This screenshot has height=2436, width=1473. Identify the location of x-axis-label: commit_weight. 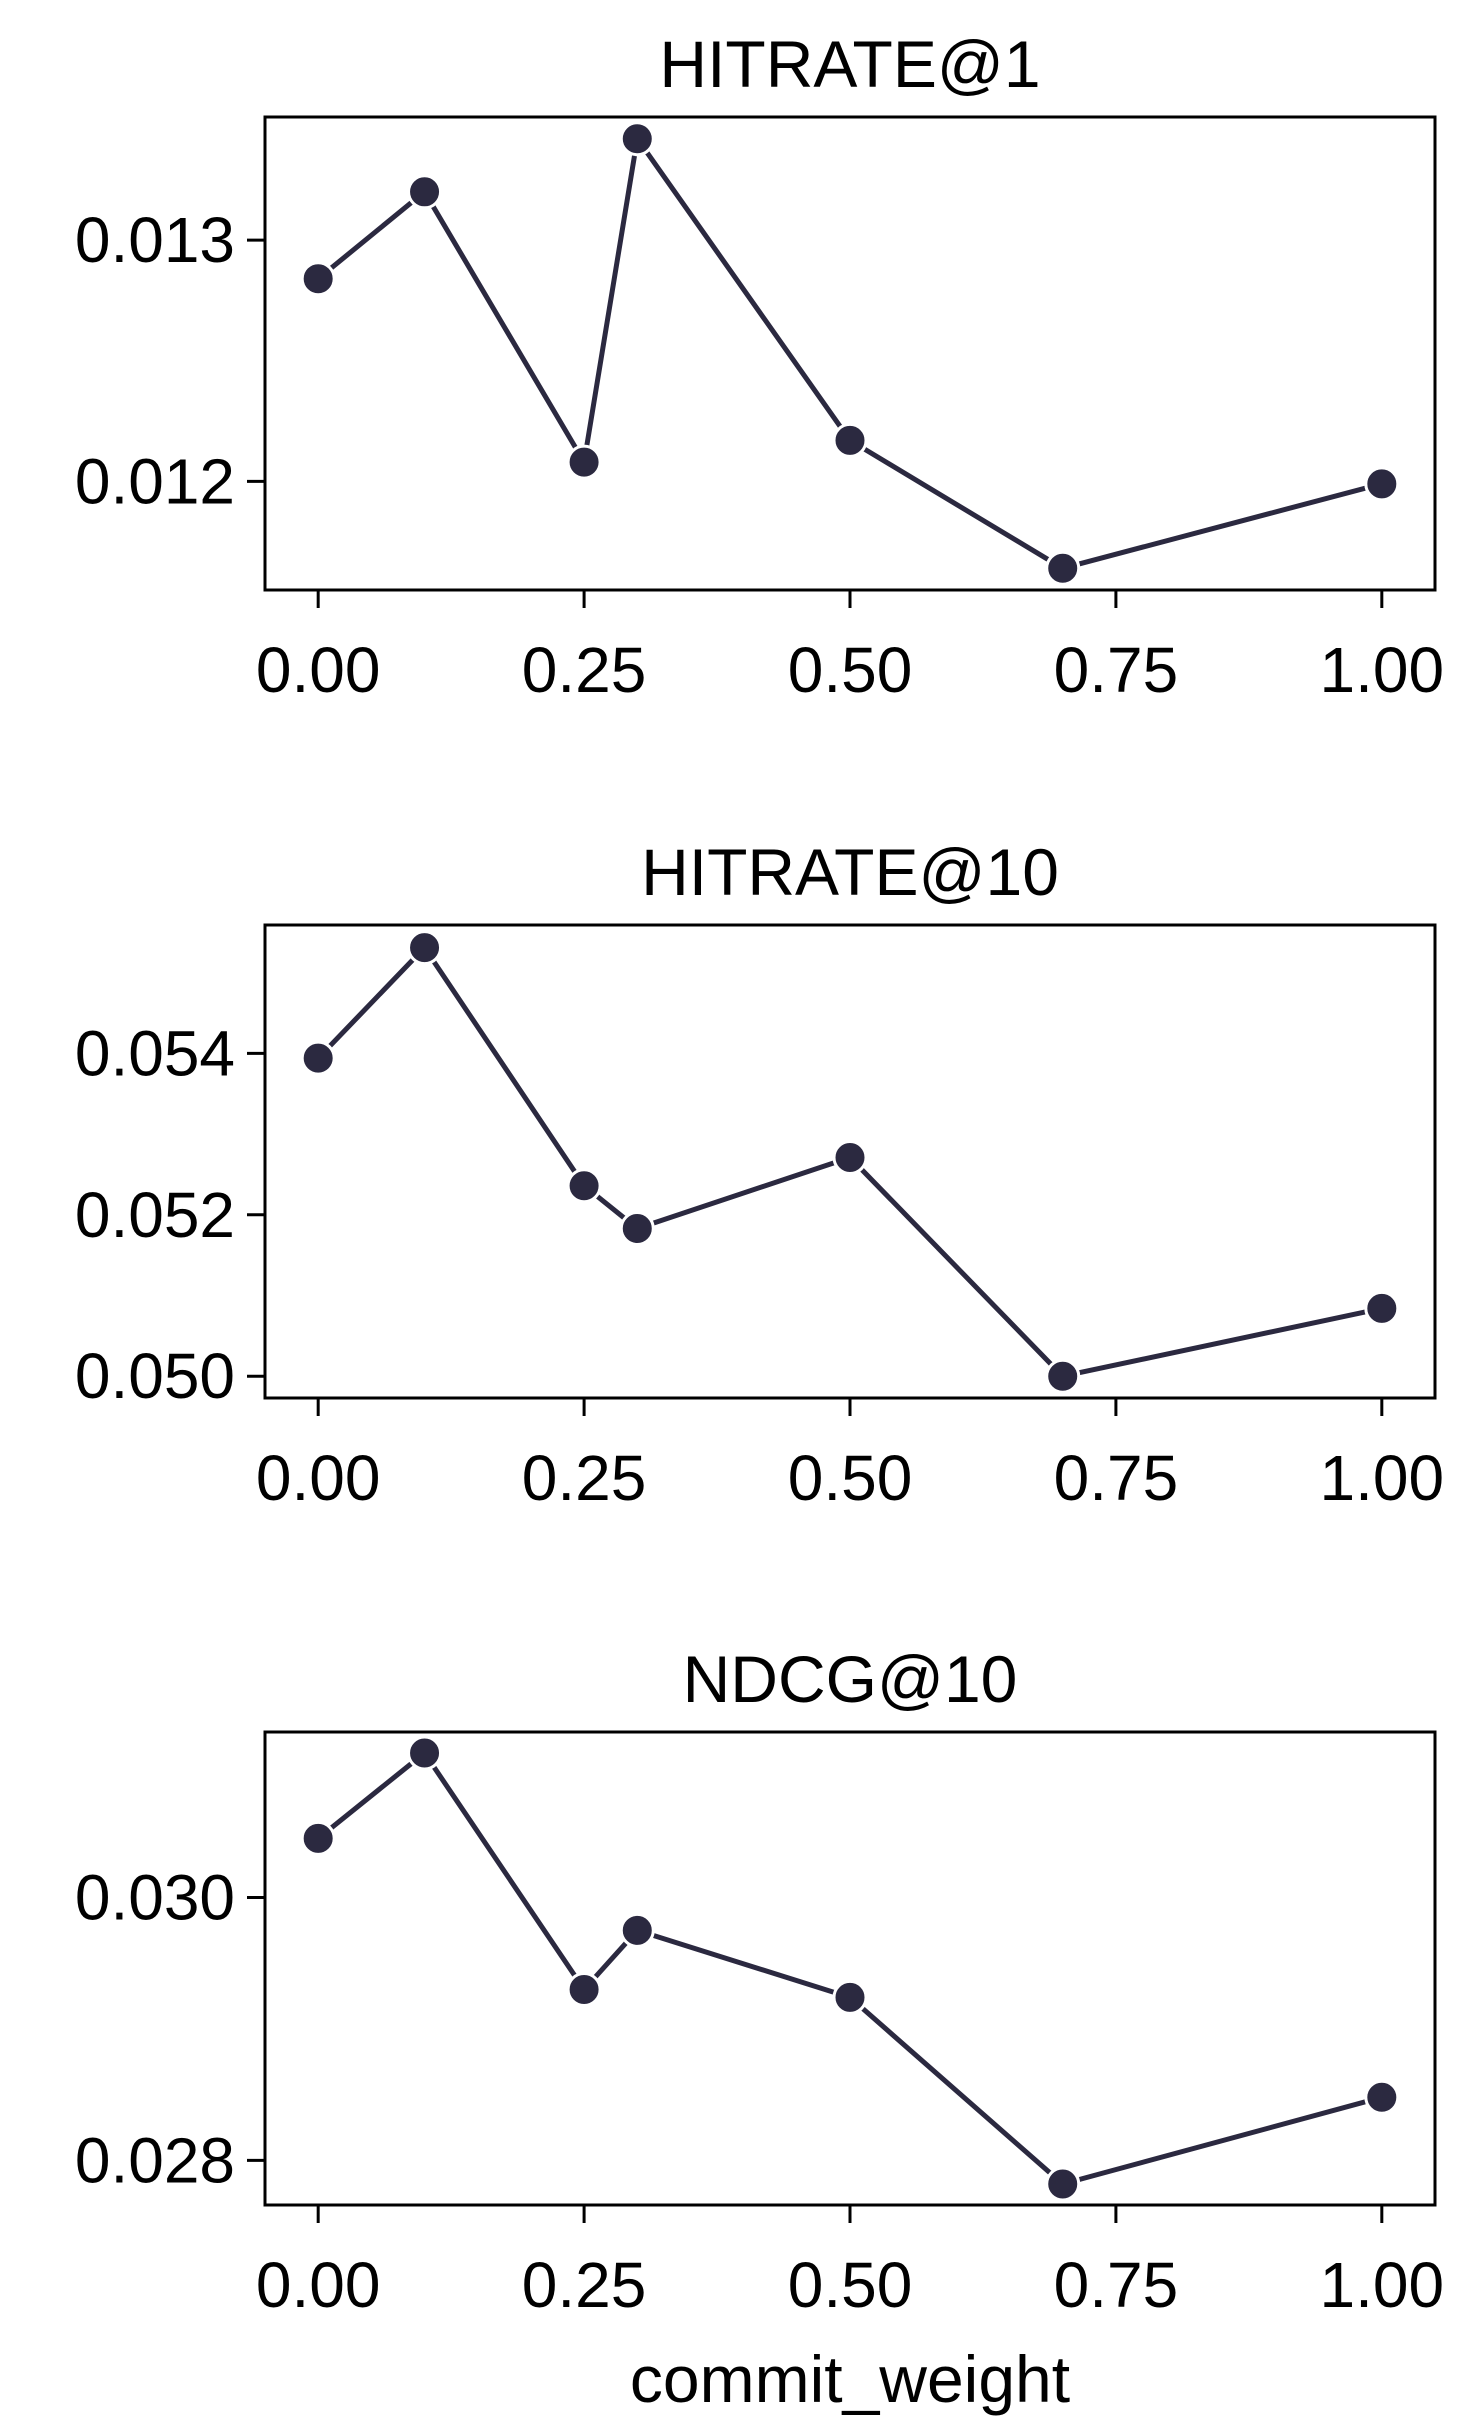
(850, 2379).